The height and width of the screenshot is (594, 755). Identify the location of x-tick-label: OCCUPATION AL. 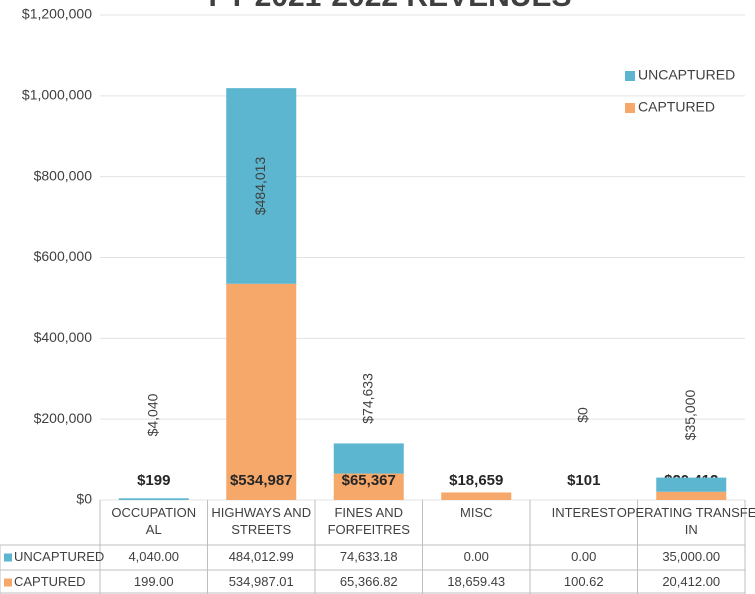
(153, 521).